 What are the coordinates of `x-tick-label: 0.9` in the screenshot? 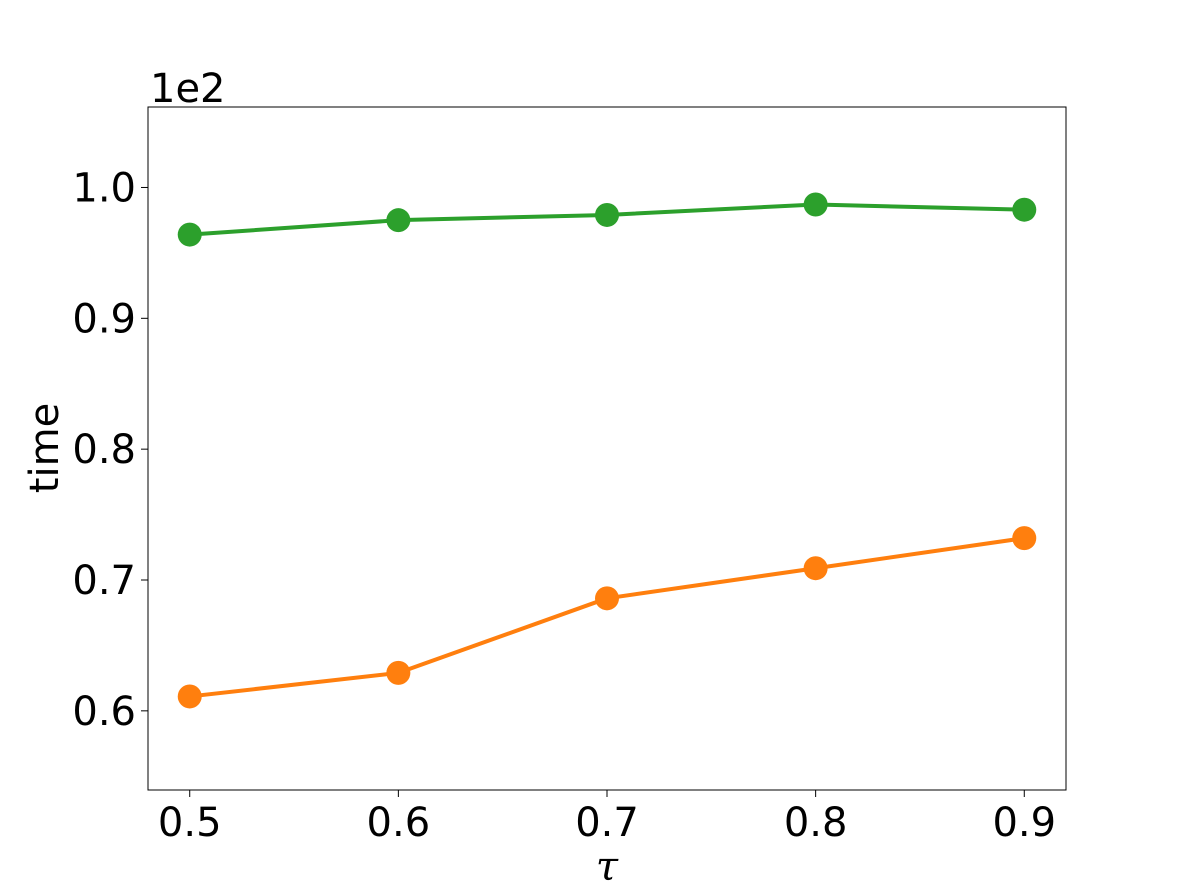 It's located at (1024, 823).